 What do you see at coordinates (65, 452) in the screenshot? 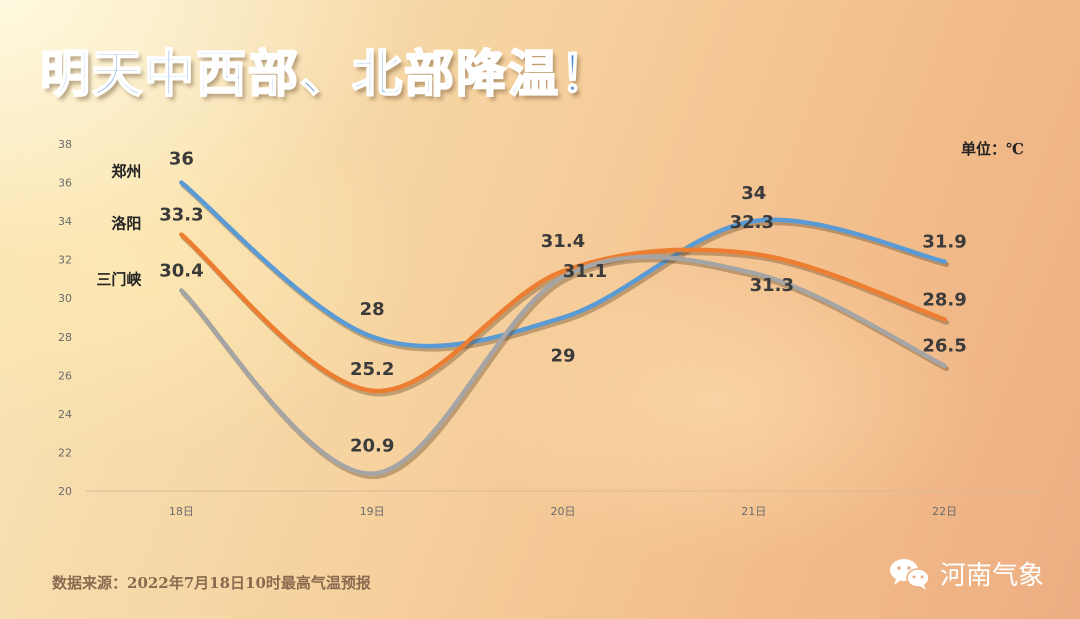
I see `y-tick-label: 22` at bounding box center [65, 452].